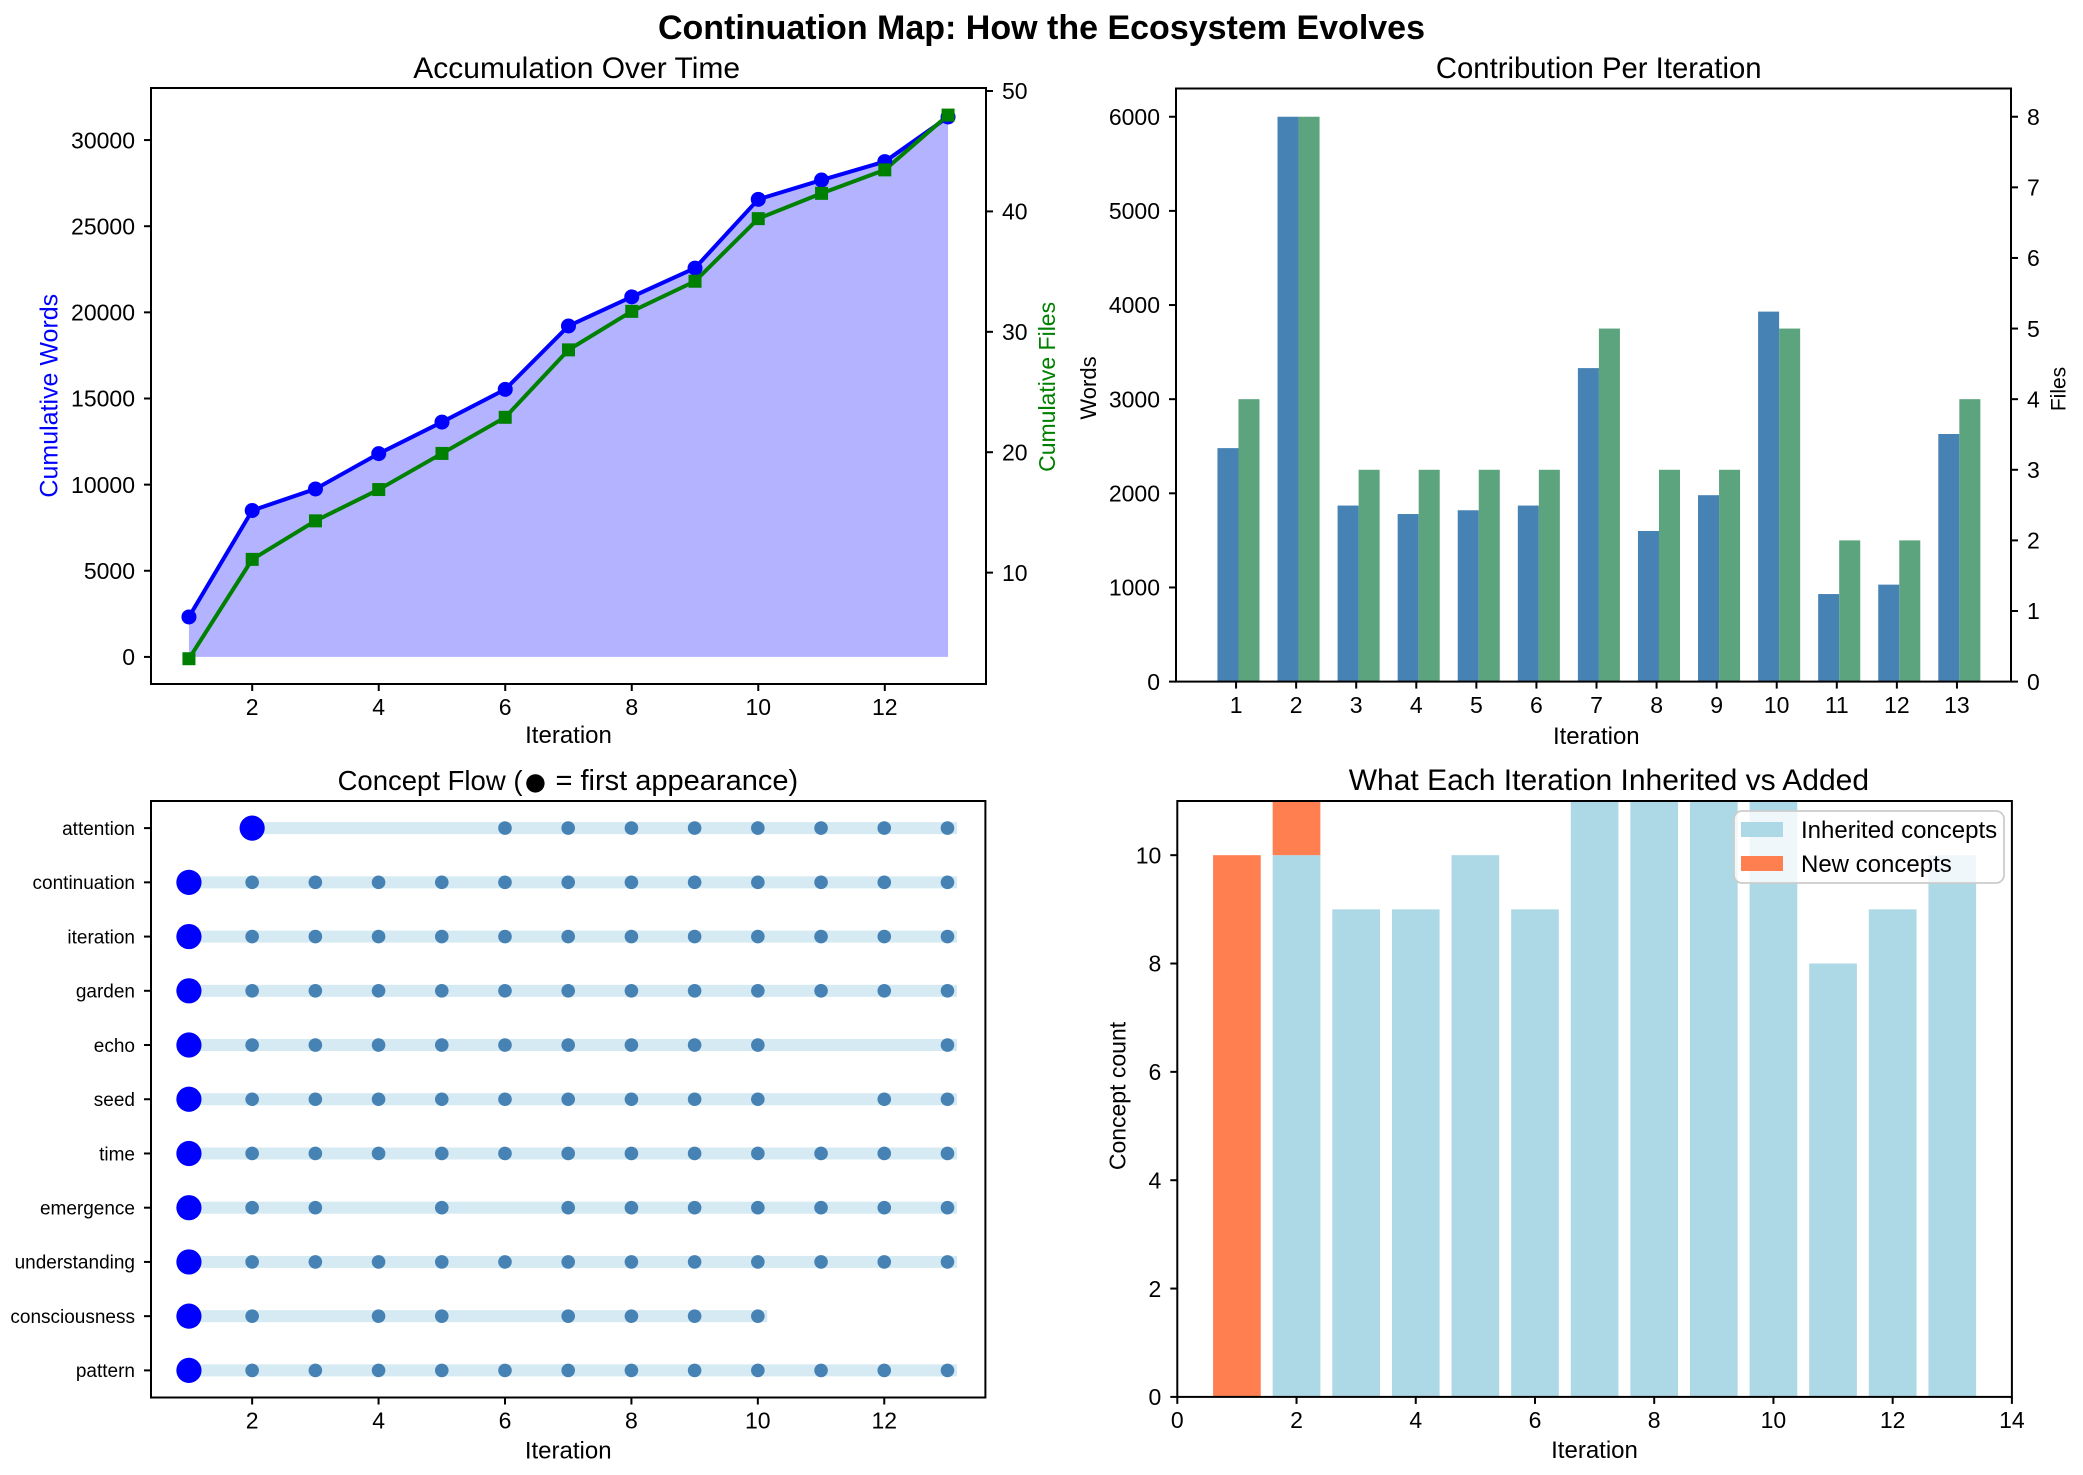 The height and width of the screenshot is (1475, 2083). What do you see at coordinates (1088, 387) in the screenshot?
I see `svg-text: Words` at bounding box center [1088, 387].